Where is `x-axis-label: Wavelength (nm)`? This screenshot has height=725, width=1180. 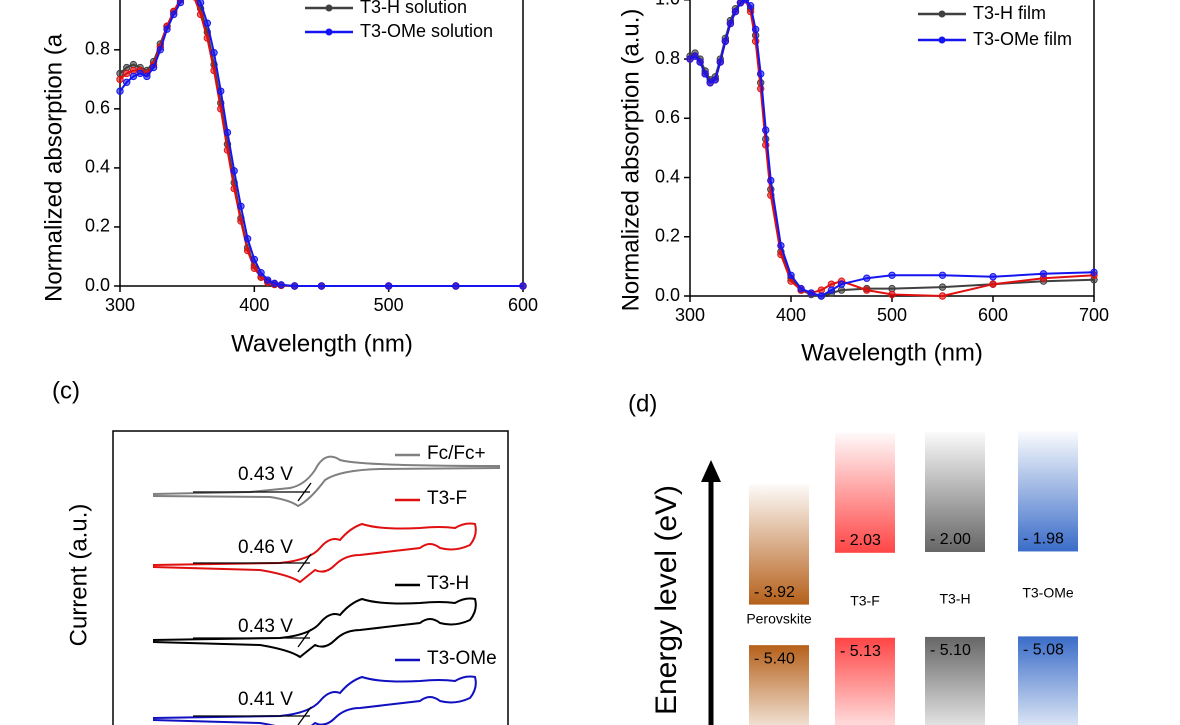 x-axis-label: Wavelength (nm) is located at coordinates (892, 352).